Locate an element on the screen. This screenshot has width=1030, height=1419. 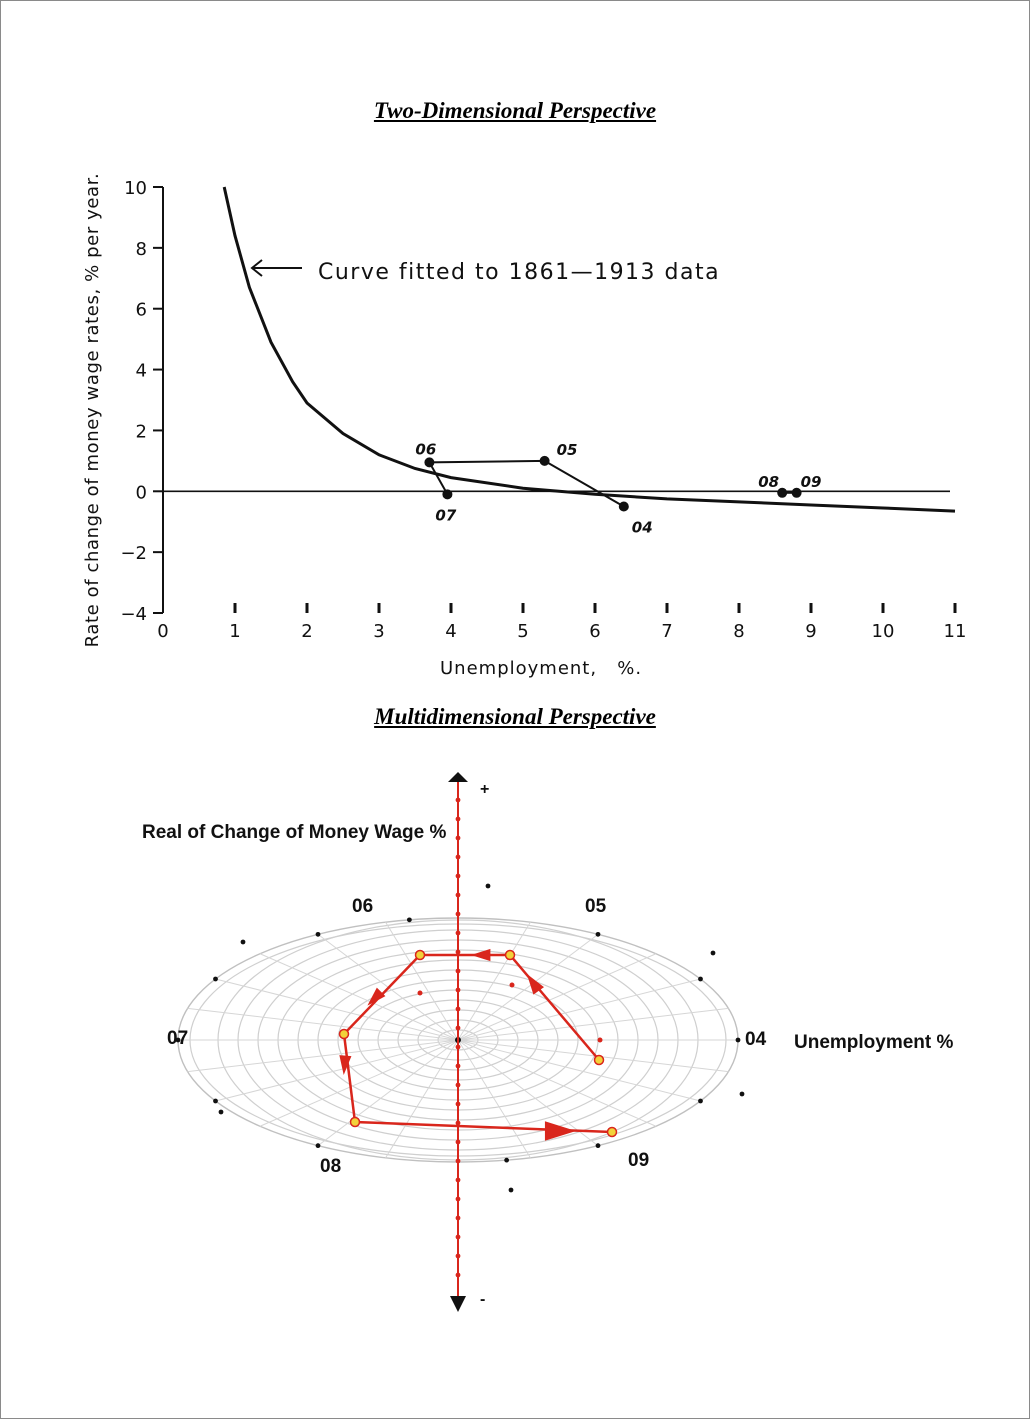
unemployment-label: Unemployment % is located at coordinates (874, 1042).